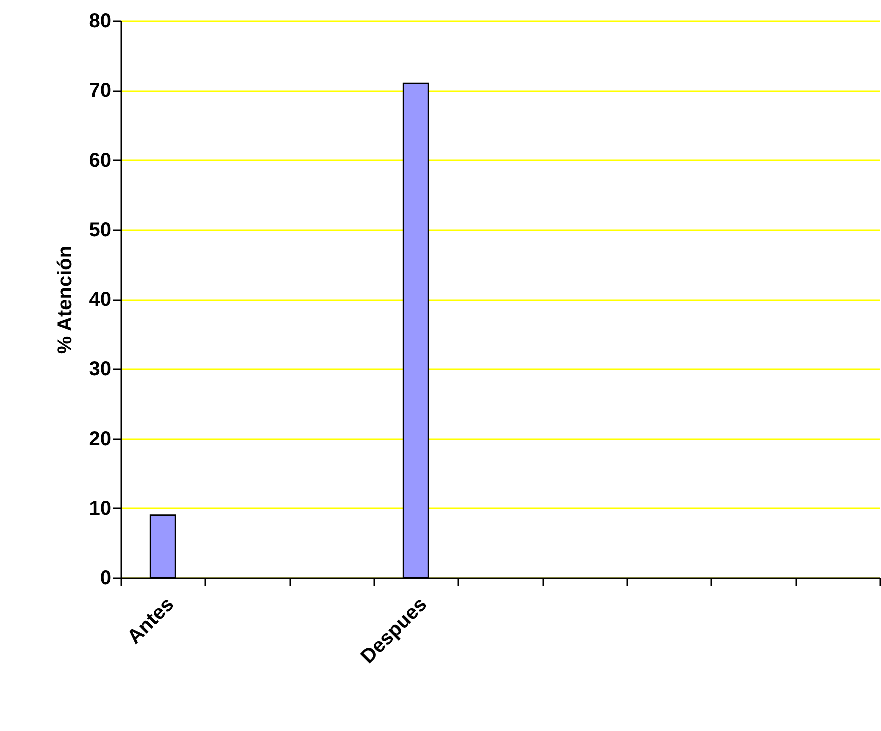  What do you see at coordinates (106, 579) in the screenshot?
I see `y-tick-label: 0` at bounding box center [106, 579].